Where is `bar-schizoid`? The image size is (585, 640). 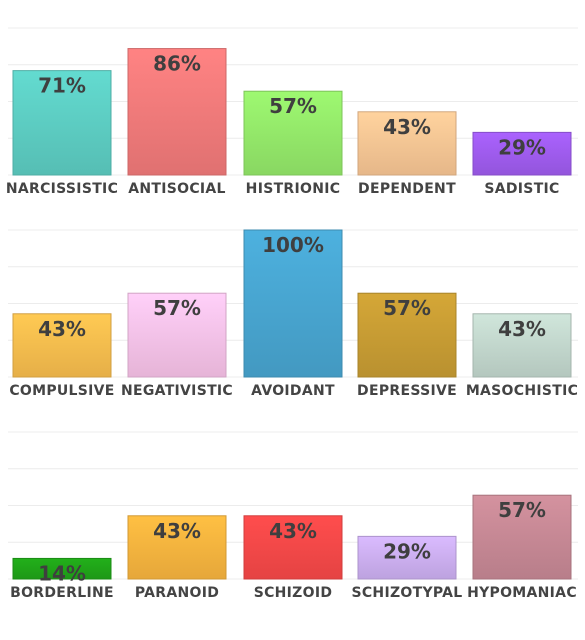
bar-schizoid is located at coordinates (293, 547).